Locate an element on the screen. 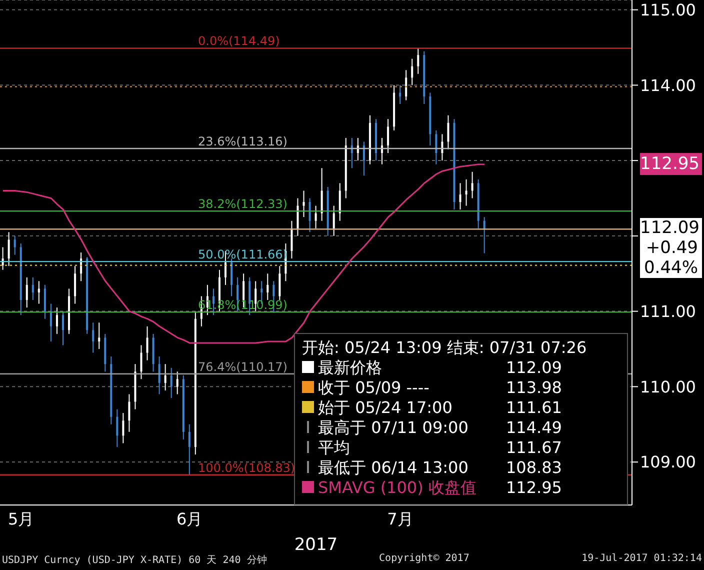 Image resolution: width=704 pixels, height=570 pixels. x-axis-title: 2017 is located at coordinates (316, 545).